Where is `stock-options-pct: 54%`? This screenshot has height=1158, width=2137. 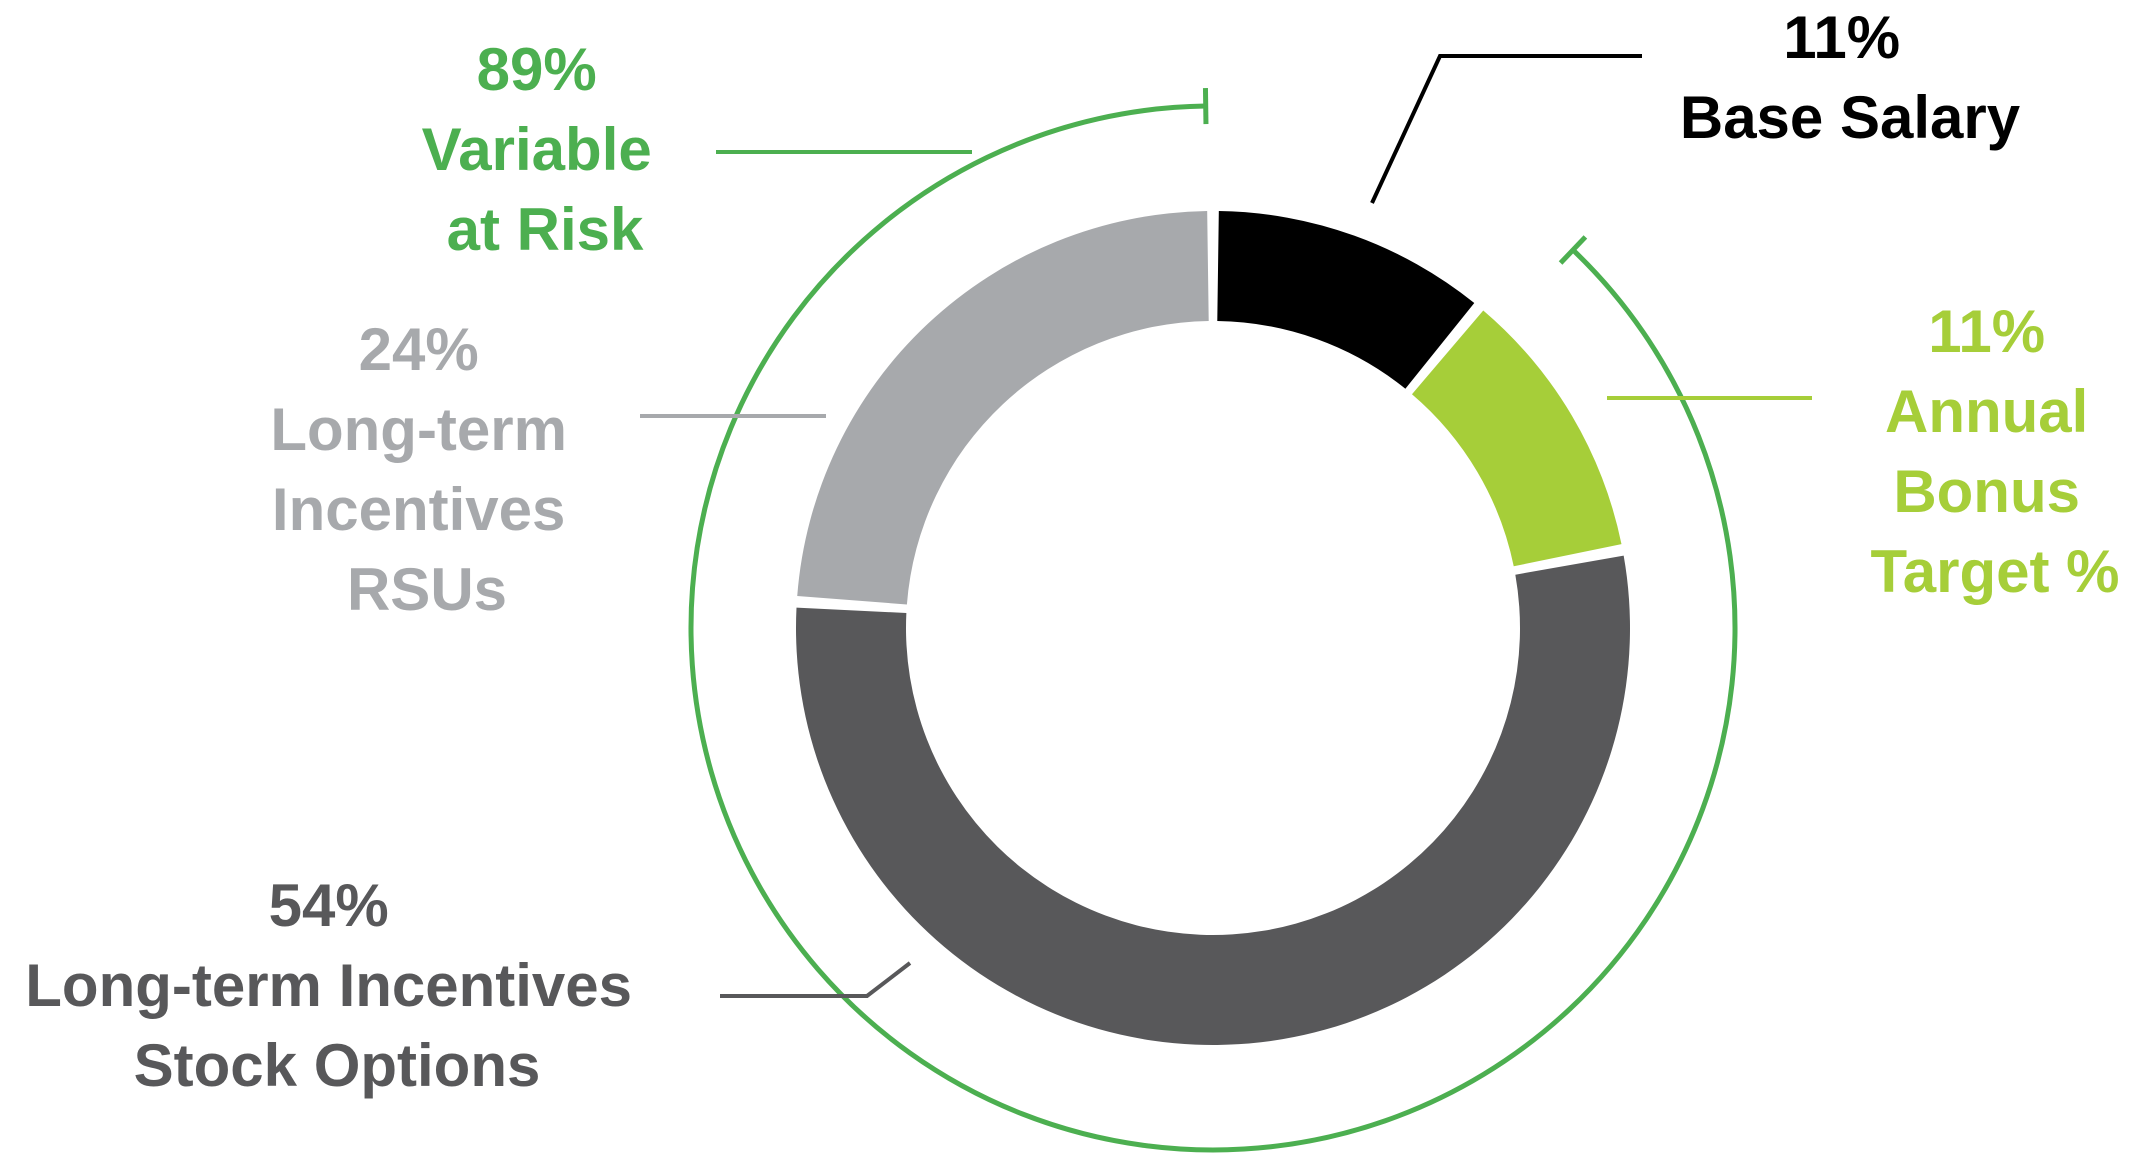 stock-options-pct: 54% is located at coordinates (329, 905).